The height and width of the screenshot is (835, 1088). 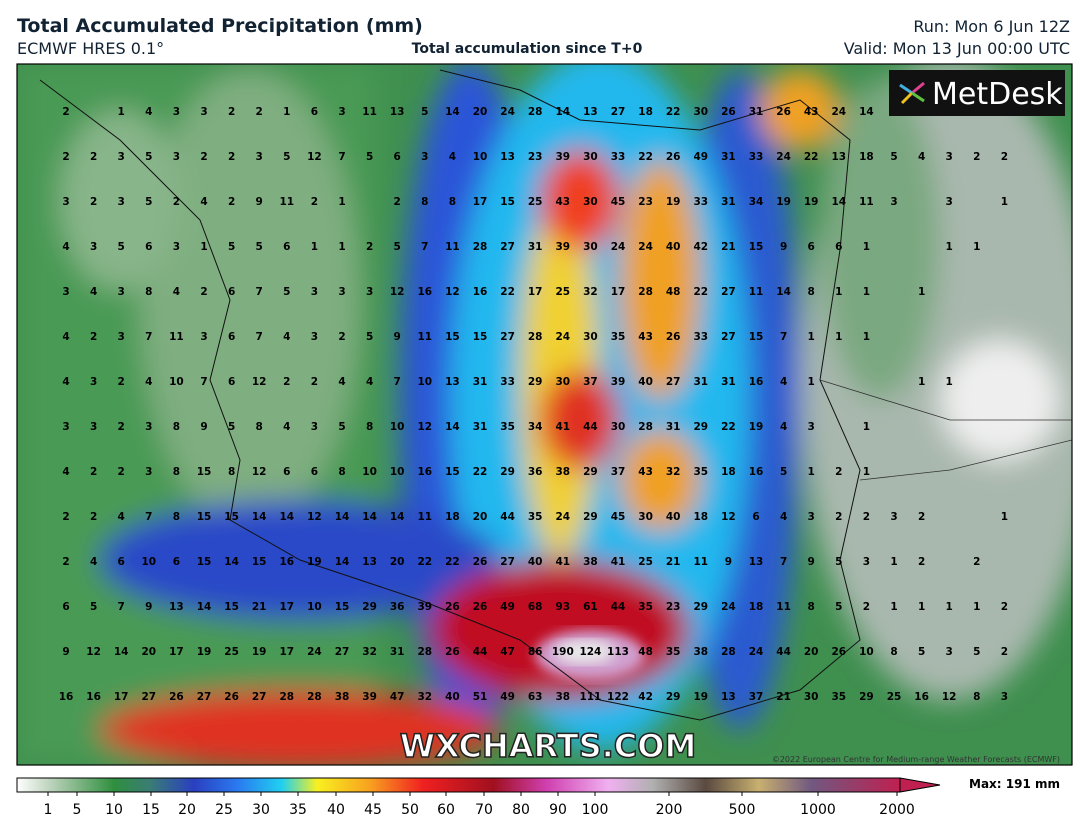 I want to click on colorbar-arrow, so click(x=920, y=785).